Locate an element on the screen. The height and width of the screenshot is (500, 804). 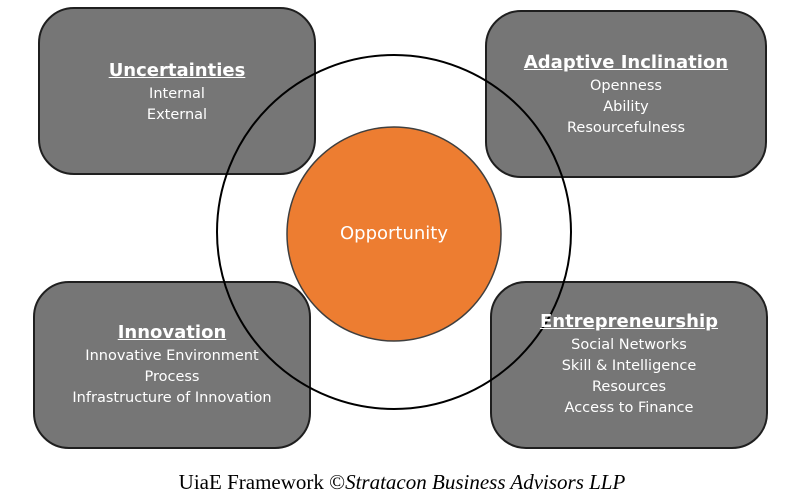
opportunity-label: Opportunity is located at coordinates (394, 233).